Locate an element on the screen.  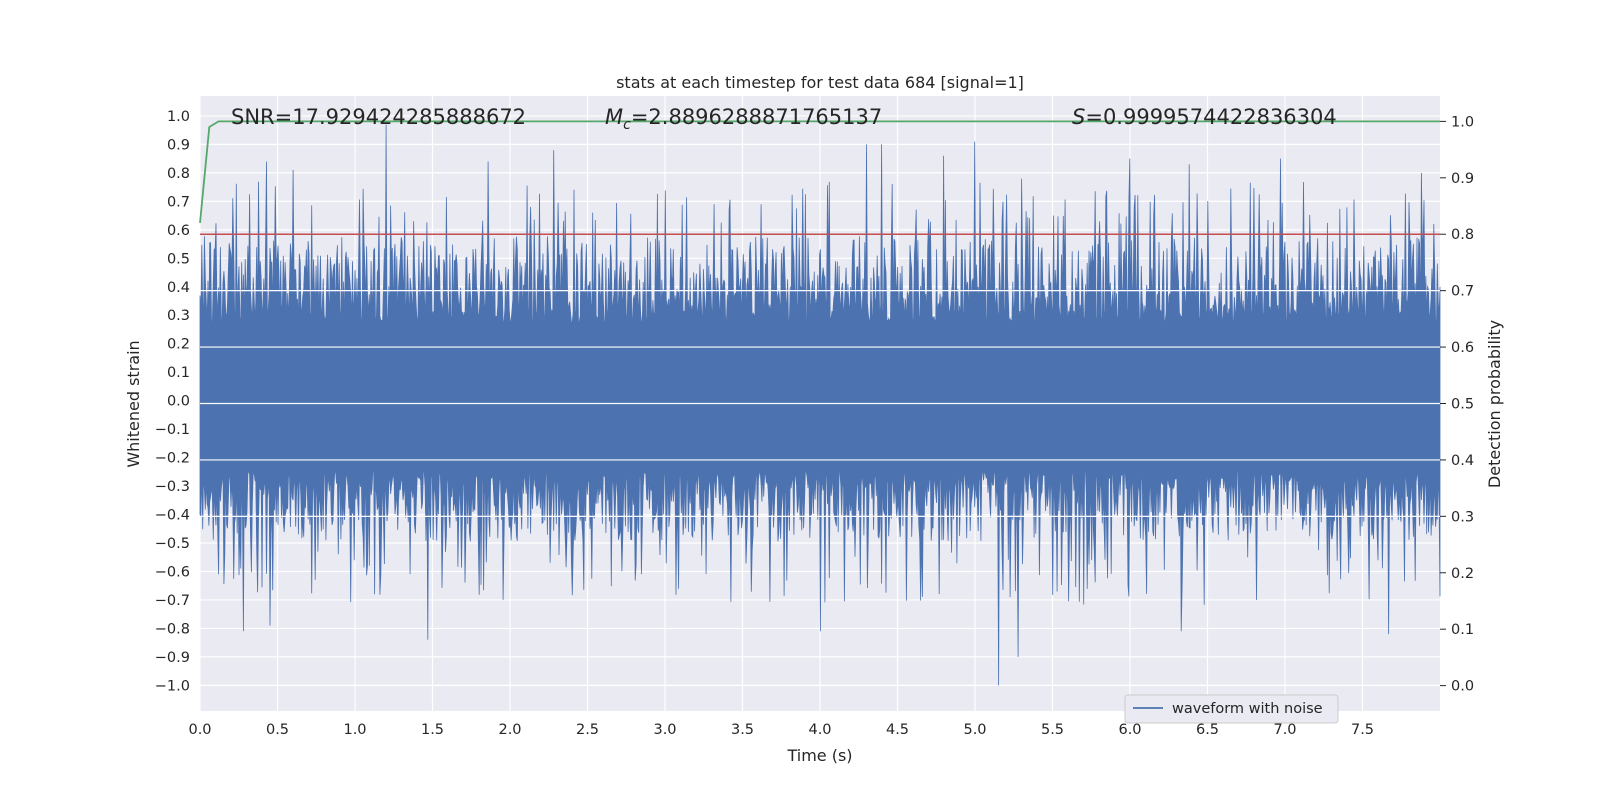
y-left-tick-label: 0.4 is located at coordinates (178, 288).